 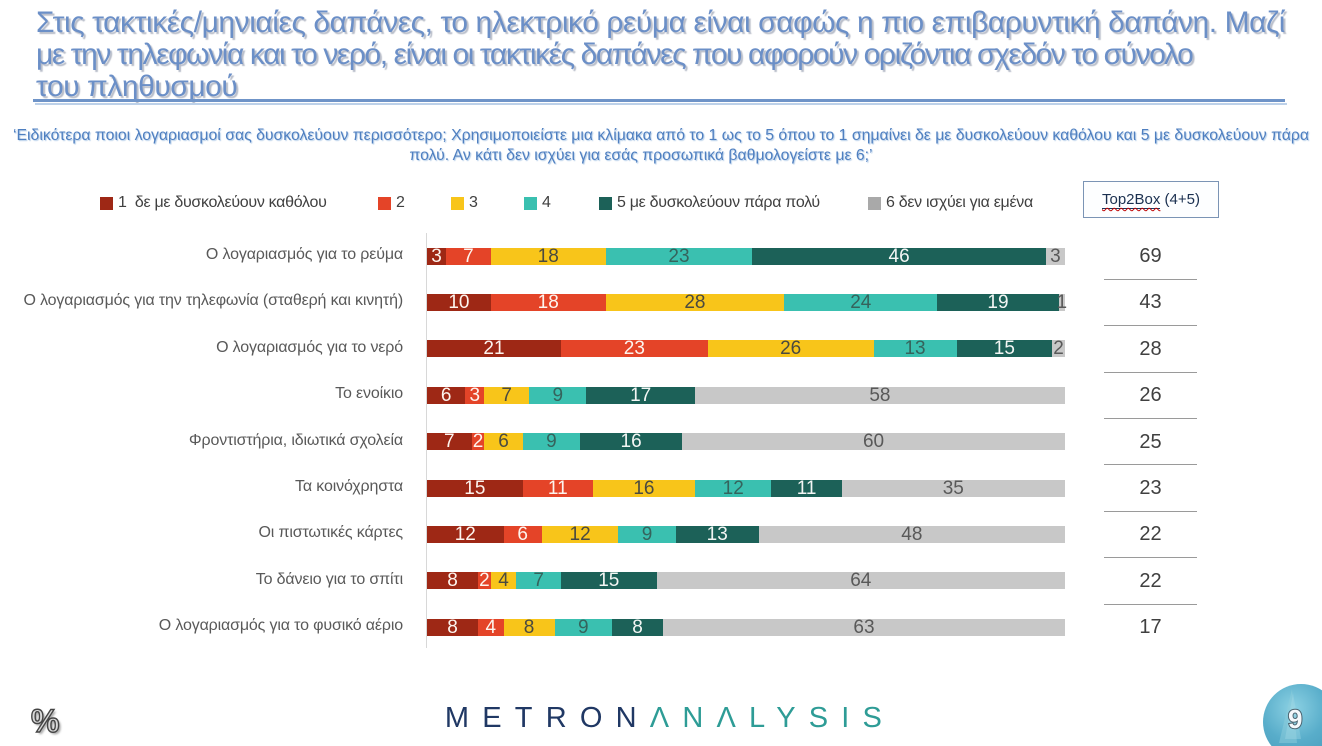 What do you see at coordinates (1295, 719) in the screenshot?
I see `svg-text: 9` at bounding box center [1295, 719].